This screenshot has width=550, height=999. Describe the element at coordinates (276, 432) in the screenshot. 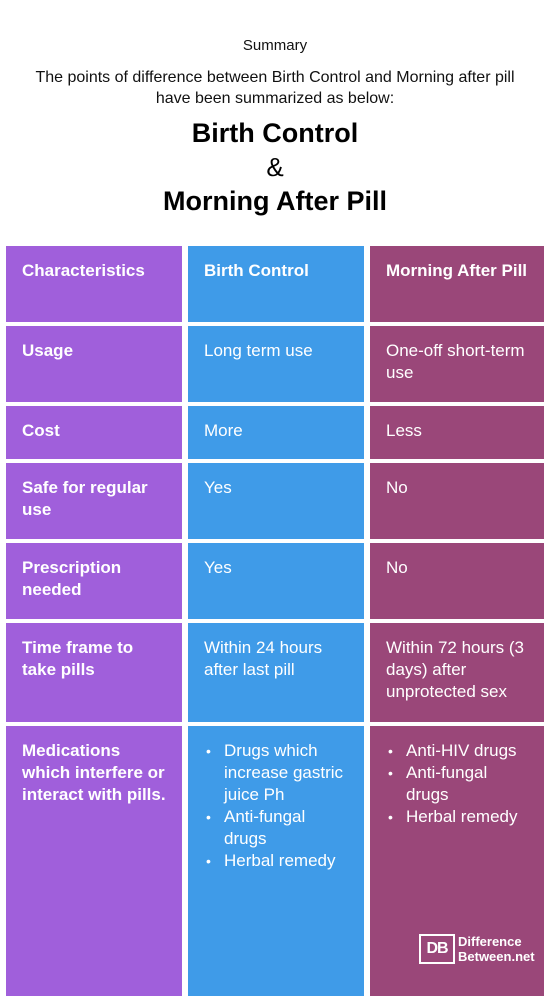

I see `row-cost-birth-control: More` at that location.